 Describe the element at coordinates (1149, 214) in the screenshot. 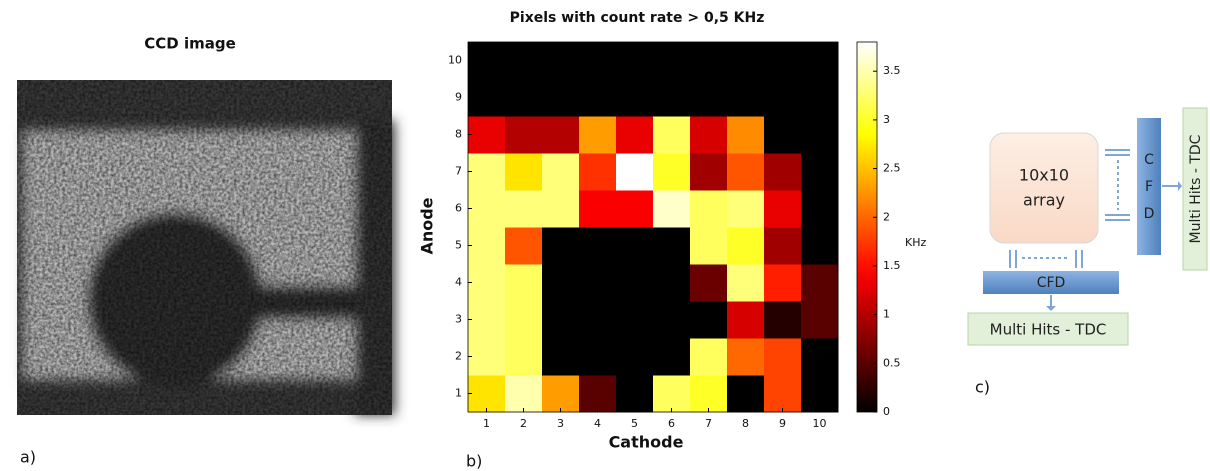

I see `cfd-letter: D` at that location.